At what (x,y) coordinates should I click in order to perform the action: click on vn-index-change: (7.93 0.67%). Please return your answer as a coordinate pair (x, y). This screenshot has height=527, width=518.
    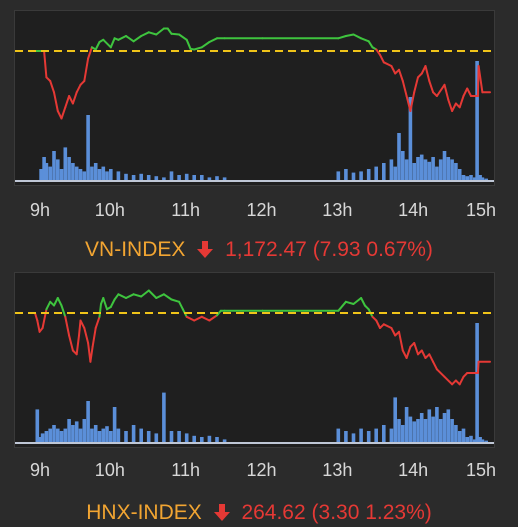
    Looking at the image, I should click on (372, 249).